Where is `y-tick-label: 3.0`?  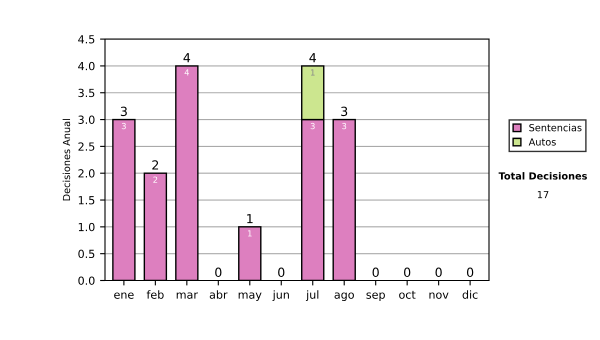 y-tick-label: 3.0 is located at coordinates (86, 120).